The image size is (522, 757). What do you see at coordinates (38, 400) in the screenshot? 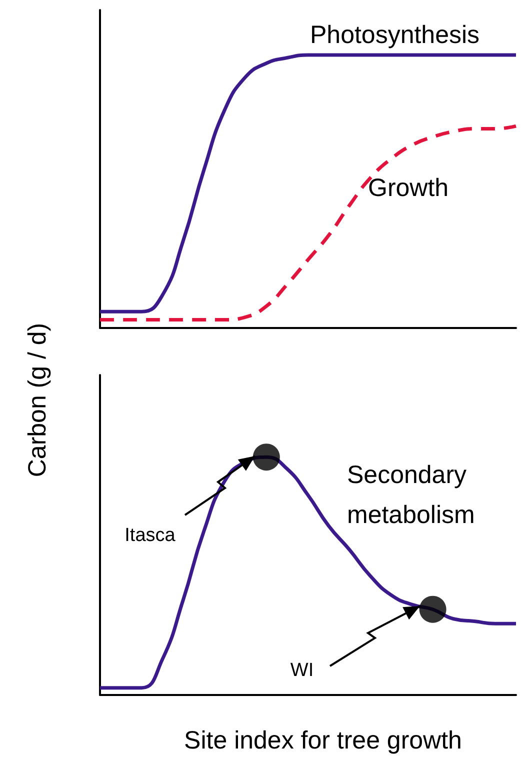
I see `y-axis-title: Carbon (g / d)` at bounding box center [38, 400].